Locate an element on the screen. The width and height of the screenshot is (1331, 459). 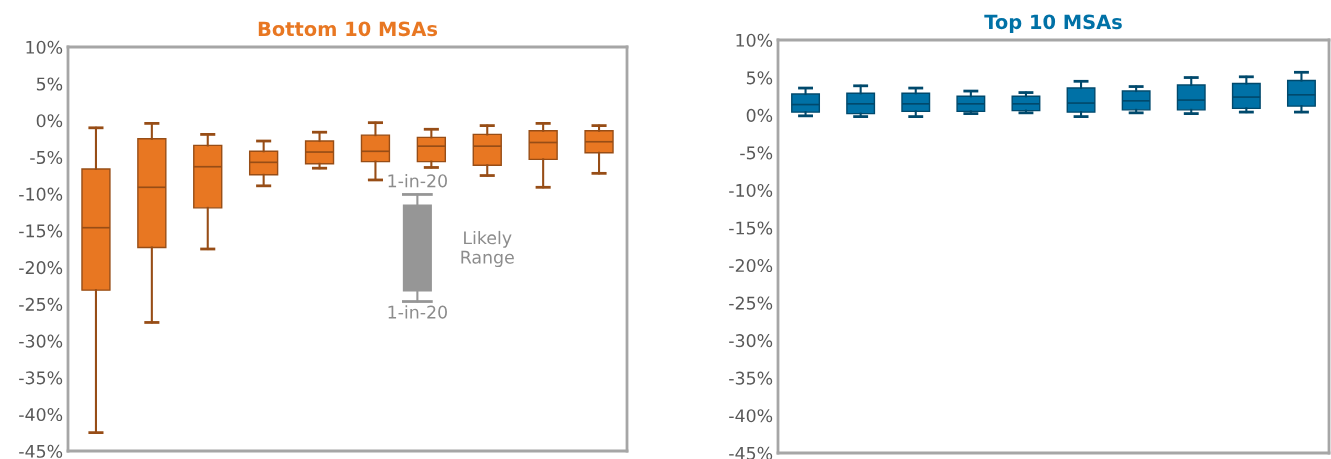
chart-title: Top 10 MSAs is located at coordinates (1053, 23).